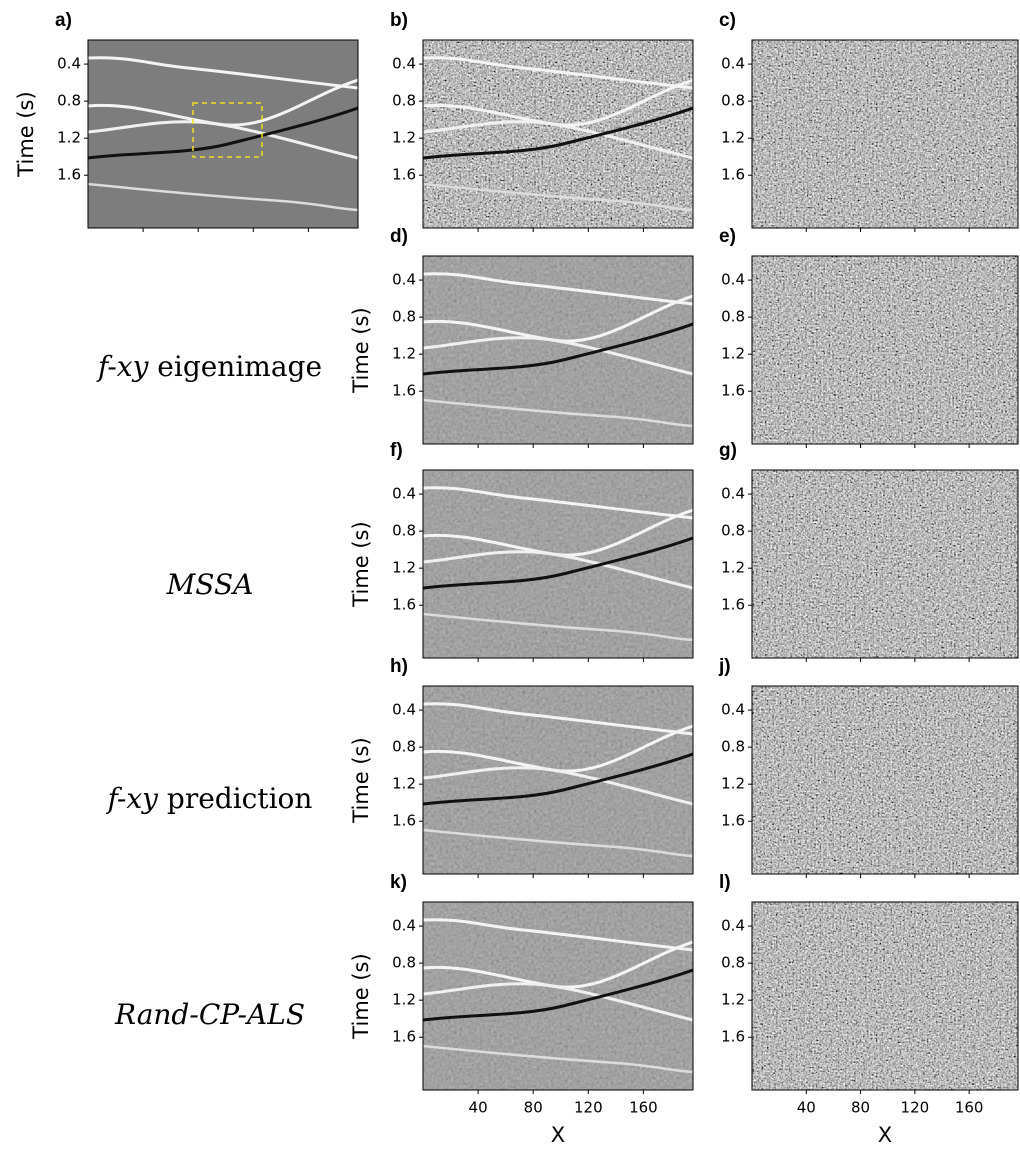 Image resolution: width=1020 pixels, height=1153 pixels. I want to click on method-label-part: MSSA, so click(210, 584).